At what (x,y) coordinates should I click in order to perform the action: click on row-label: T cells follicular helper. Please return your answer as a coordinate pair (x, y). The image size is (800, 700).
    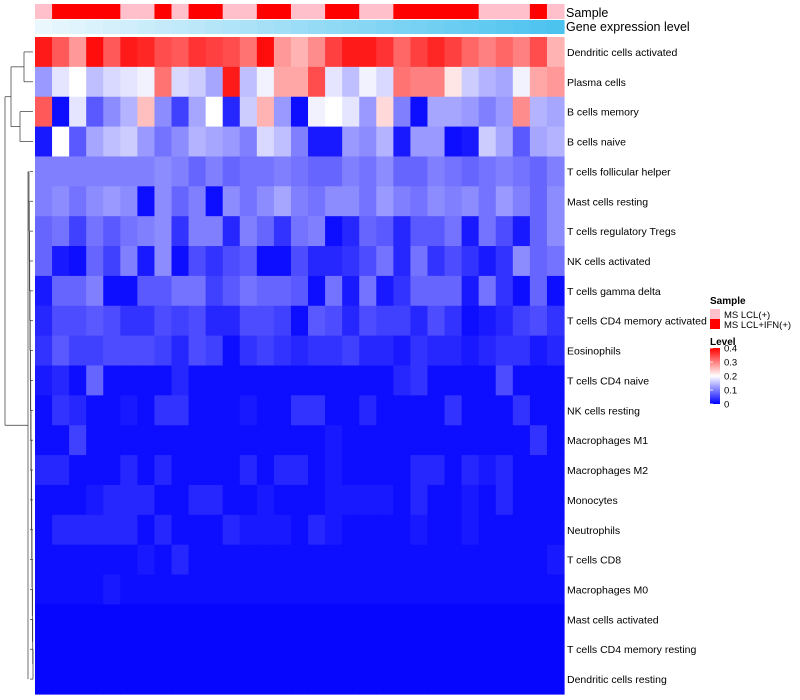
    Looking at the image, I should click on (619, 172).